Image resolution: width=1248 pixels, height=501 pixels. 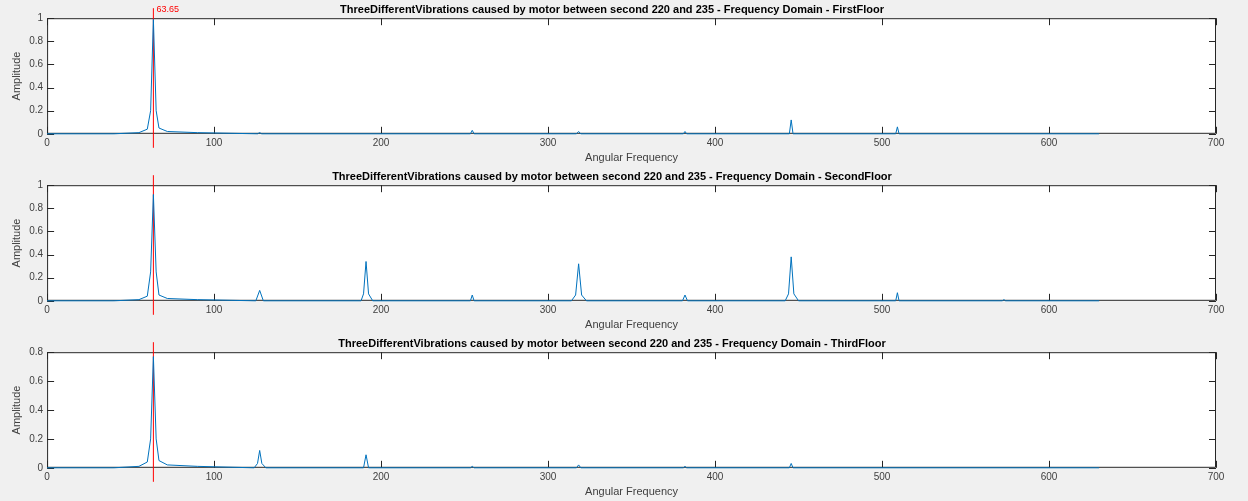 I want to click on chart-title: ThreeDifferentVibrations caused by motor between second 220 and 235 - Frequency Domain - FirstFloor, so click(x=612, y=8).